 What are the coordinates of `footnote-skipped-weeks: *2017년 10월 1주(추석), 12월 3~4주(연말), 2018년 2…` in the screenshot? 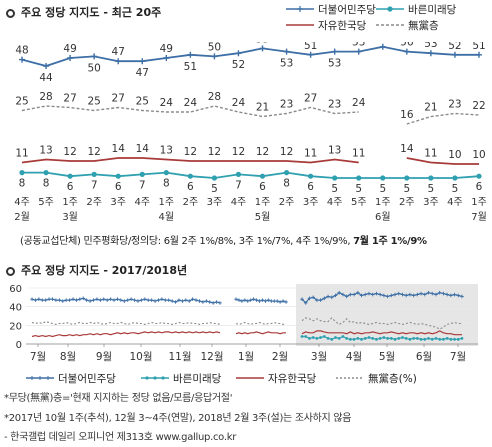 It's located at (178, 418).